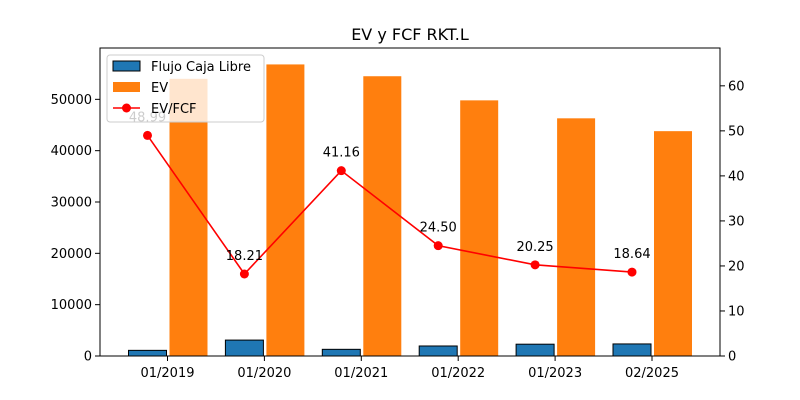 The height and width of the screenshot is (400, 800). I want to click on y-left-tick-label-0: 0, so click(88, 357).